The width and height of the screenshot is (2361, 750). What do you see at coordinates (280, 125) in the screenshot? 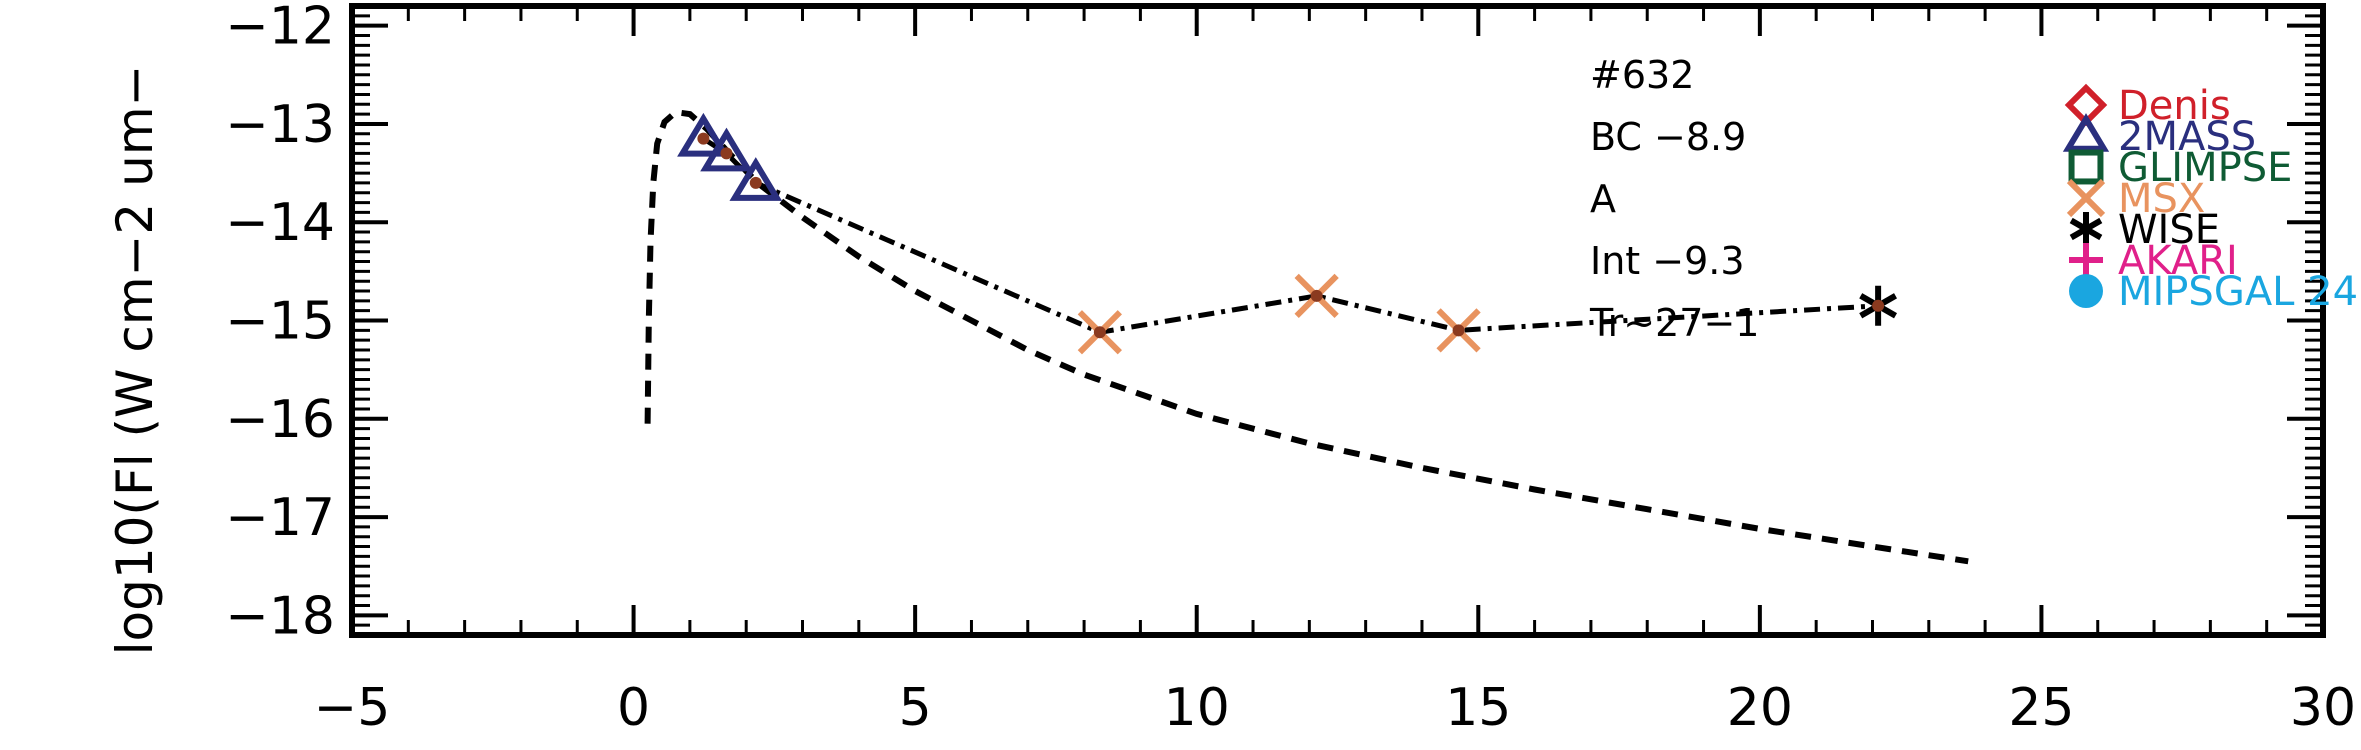
I see `y-tick-label: −13` at bounding box center [280, 125].